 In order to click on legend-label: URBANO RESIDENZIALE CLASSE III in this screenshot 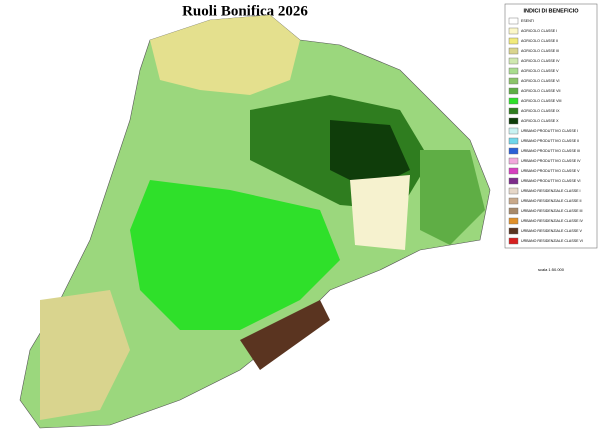, I will do `click(552, 211)`.